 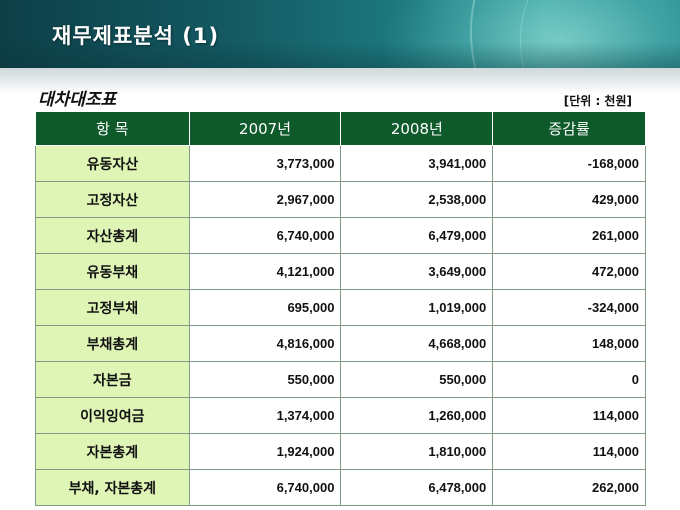 What do you see at coordinates (417, 199) in the screenshot?
I see `value-2008-cell: 2,538,000` at bounding box center [417, 199].